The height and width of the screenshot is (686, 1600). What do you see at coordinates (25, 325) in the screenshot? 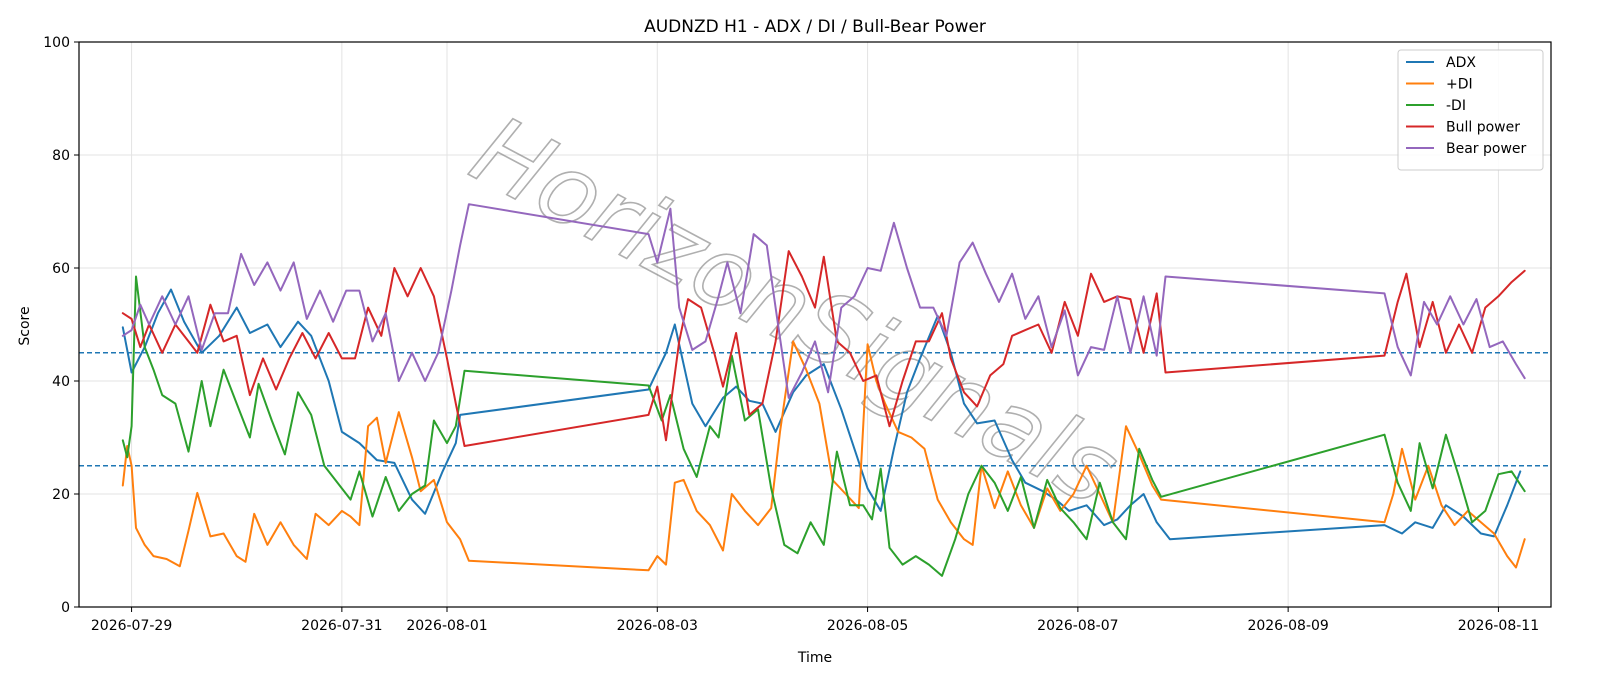
I see `y-axis-label: Score` at bounding box center [25, 325].